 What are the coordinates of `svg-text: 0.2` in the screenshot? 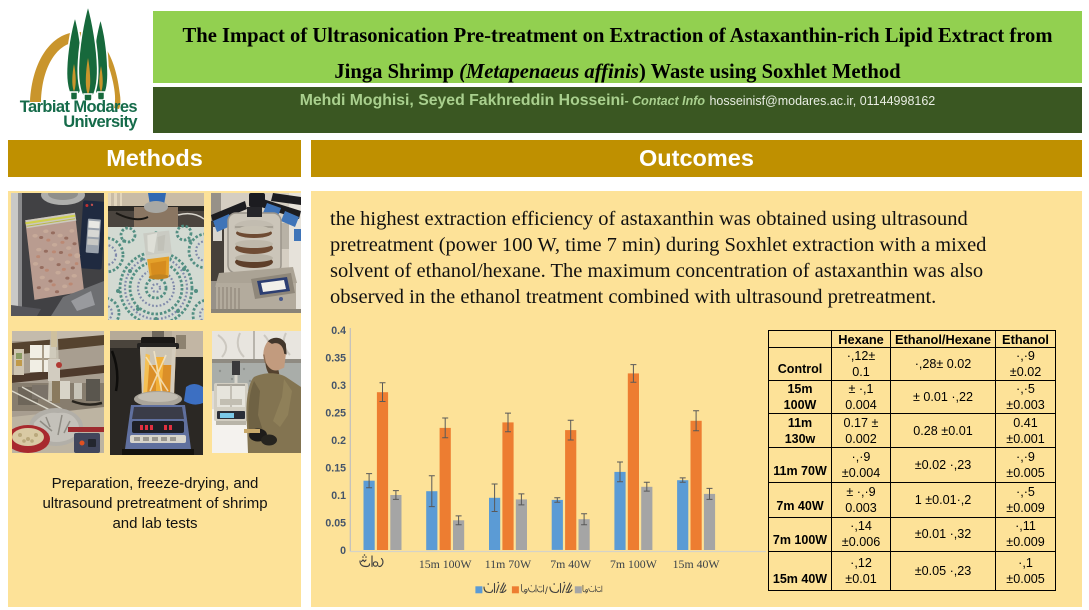 It's located at (338, 441).